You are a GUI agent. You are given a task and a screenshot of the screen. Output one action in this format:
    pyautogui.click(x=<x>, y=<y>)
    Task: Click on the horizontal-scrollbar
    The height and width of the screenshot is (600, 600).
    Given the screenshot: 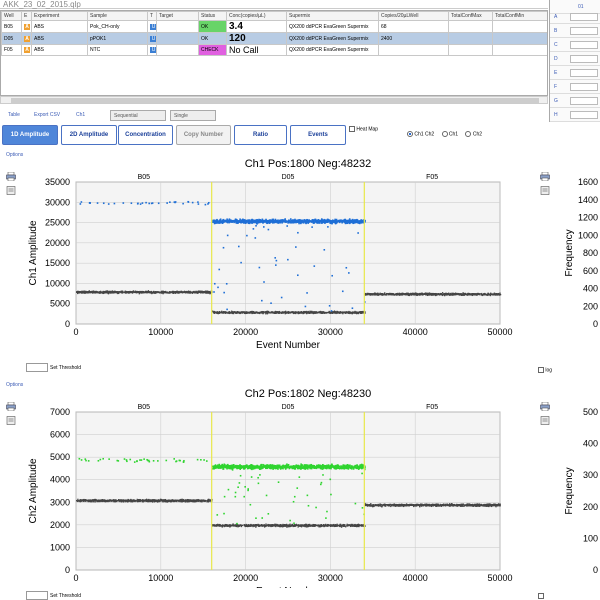 What is the action you would take?
    pyautogui.click(x=274, y=100)
    